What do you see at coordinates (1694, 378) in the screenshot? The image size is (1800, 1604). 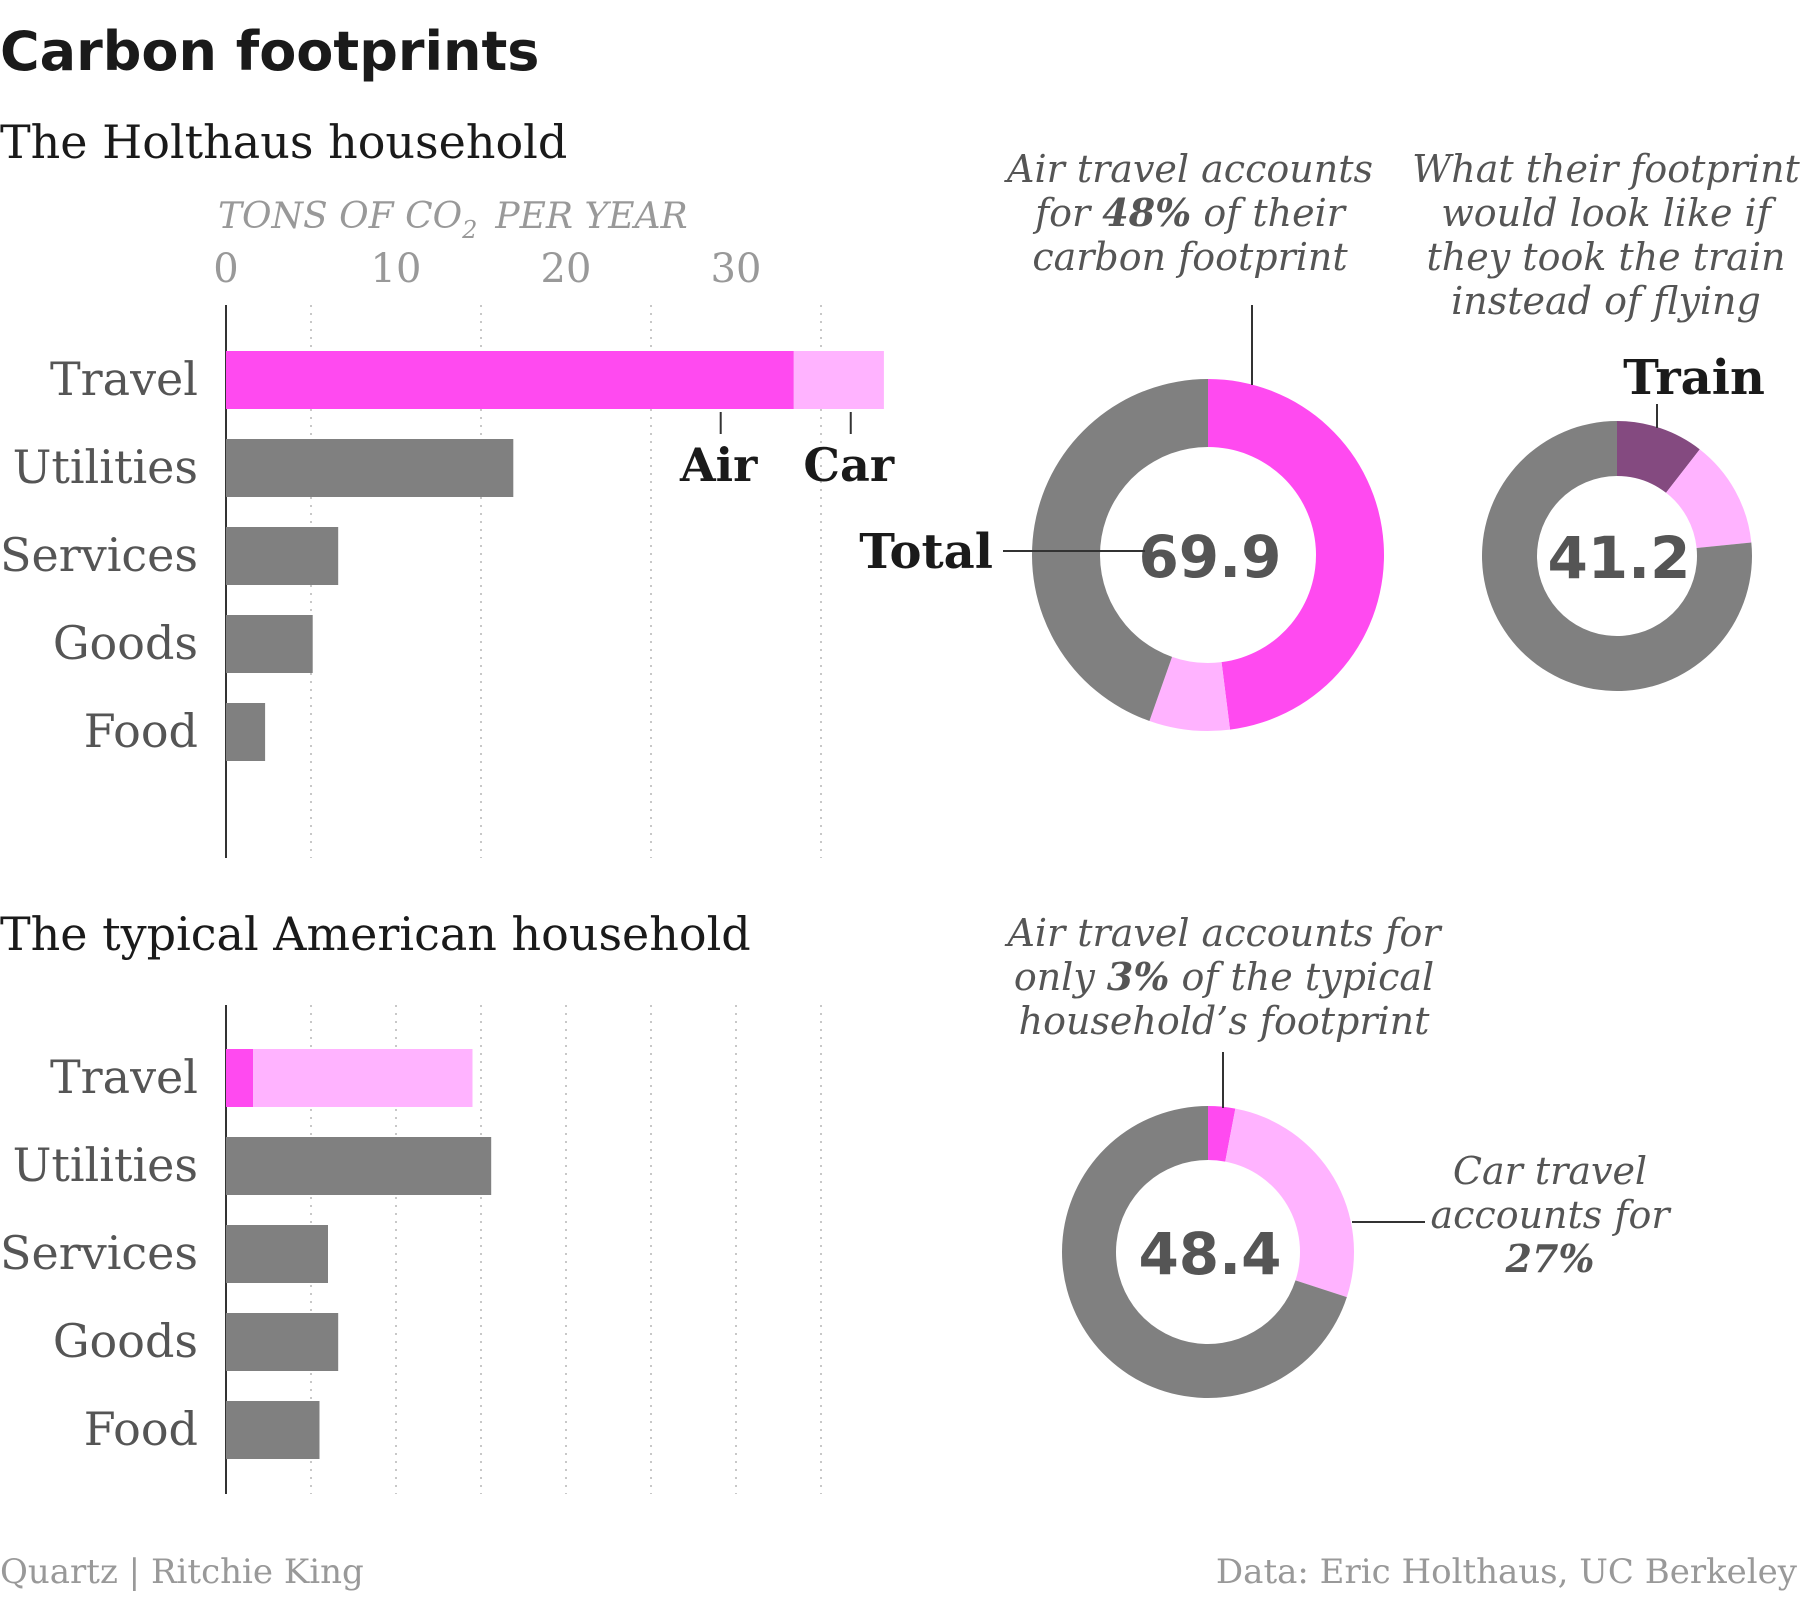 I see `train-side-label: Train` at bounding box center [1694, 378].